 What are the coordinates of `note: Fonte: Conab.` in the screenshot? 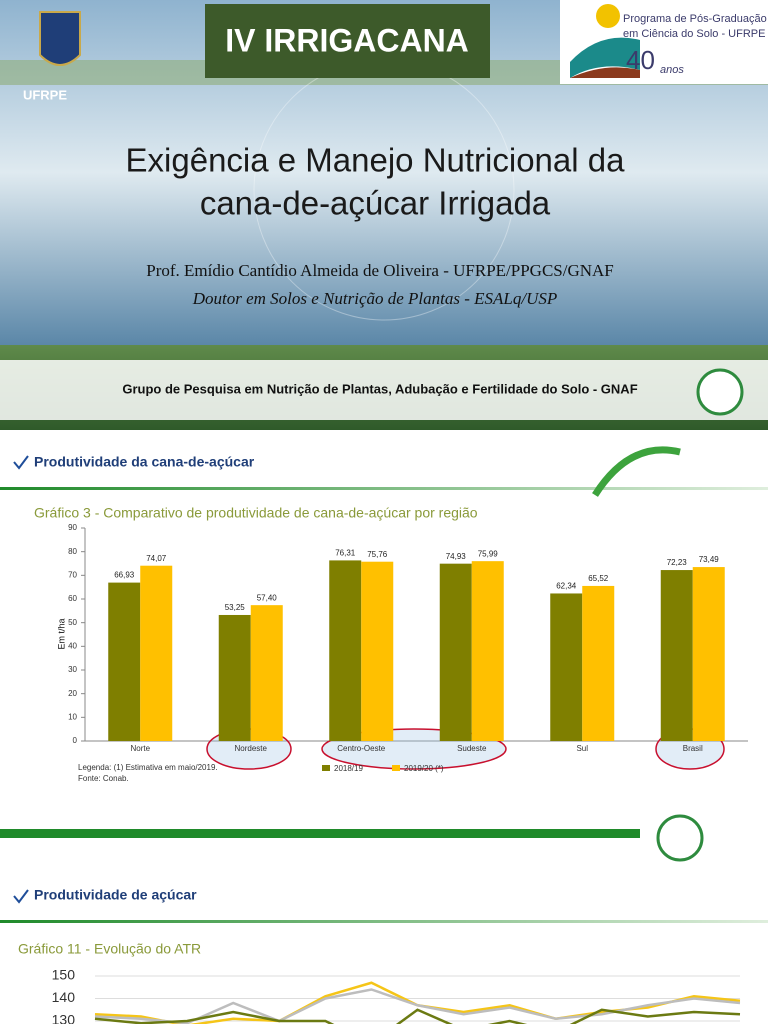 It's located at (103, 778).